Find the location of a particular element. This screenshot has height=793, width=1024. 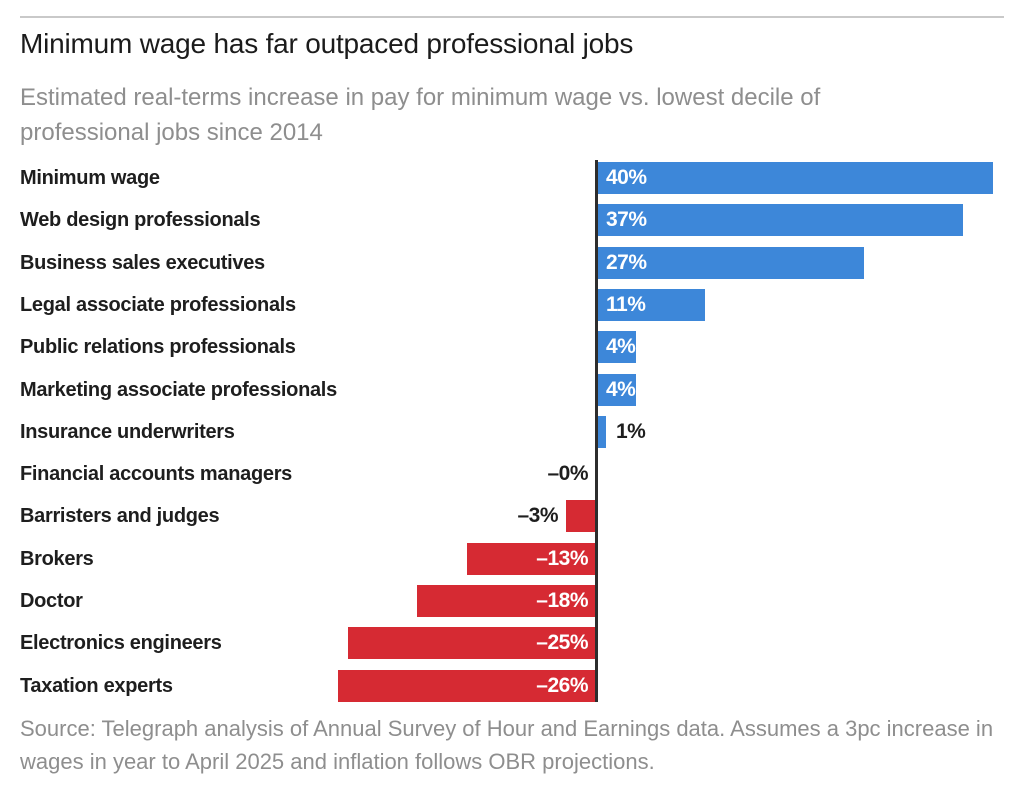

category-label: Brokers is located at coordinates (57, 559).